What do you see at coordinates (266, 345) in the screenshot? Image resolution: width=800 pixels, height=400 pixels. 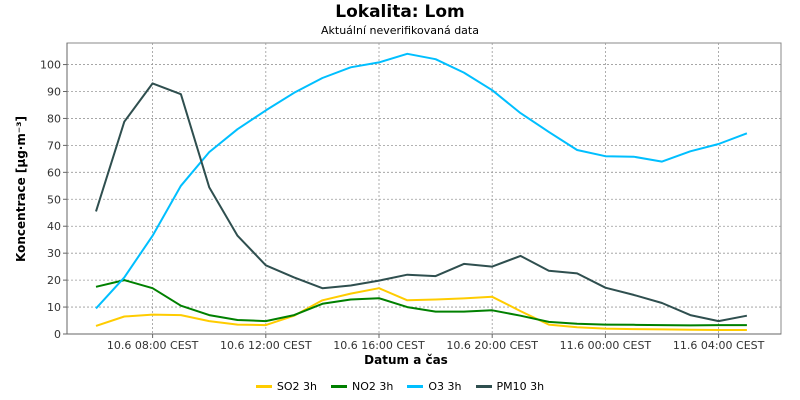 I see `x-tick-label: 10.6 12:00 CEST` at bounding box center [266, 345].